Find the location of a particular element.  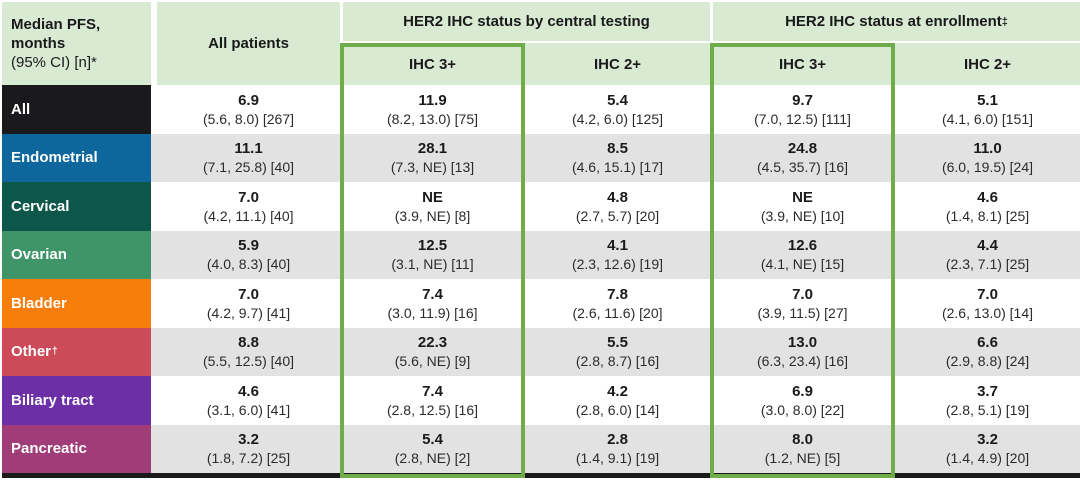

median-value: 3.7 is located at coordinates (987, 391).